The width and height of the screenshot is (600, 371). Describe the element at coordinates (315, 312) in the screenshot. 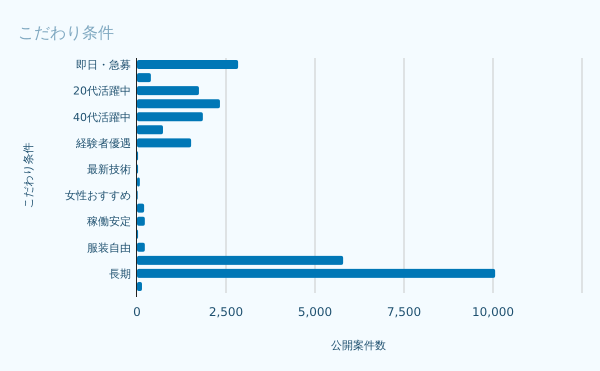

I see `x-tick-label: 5,000` at that location.